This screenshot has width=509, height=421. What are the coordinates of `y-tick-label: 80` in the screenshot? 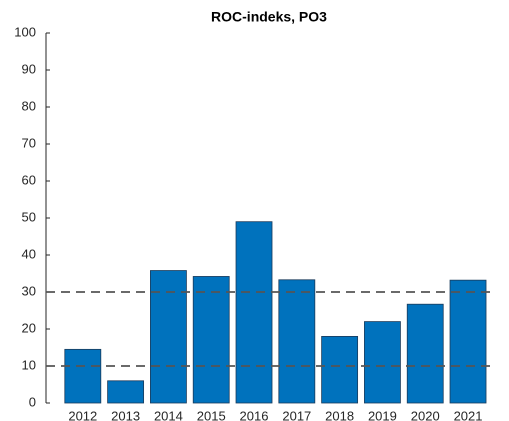 It's located at (29, 105).